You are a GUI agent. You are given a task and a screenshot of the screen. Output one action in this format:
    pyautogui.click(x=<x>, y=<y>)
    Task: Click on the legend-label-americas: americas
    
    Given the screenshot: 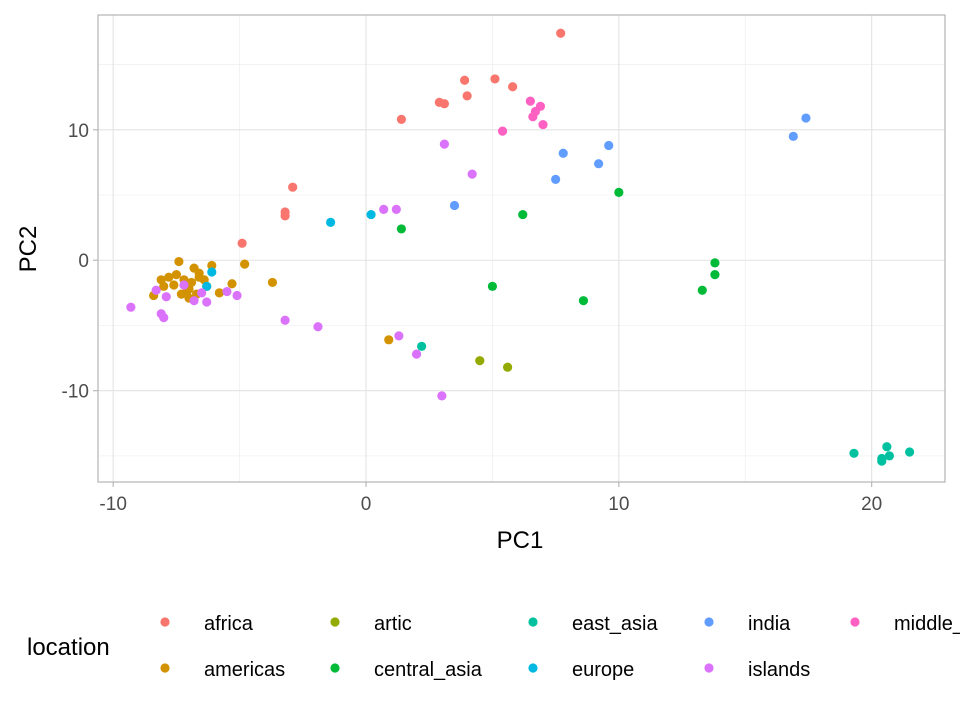 What is the action you would take?
    pyautogui.click(x=244, y=670)
    